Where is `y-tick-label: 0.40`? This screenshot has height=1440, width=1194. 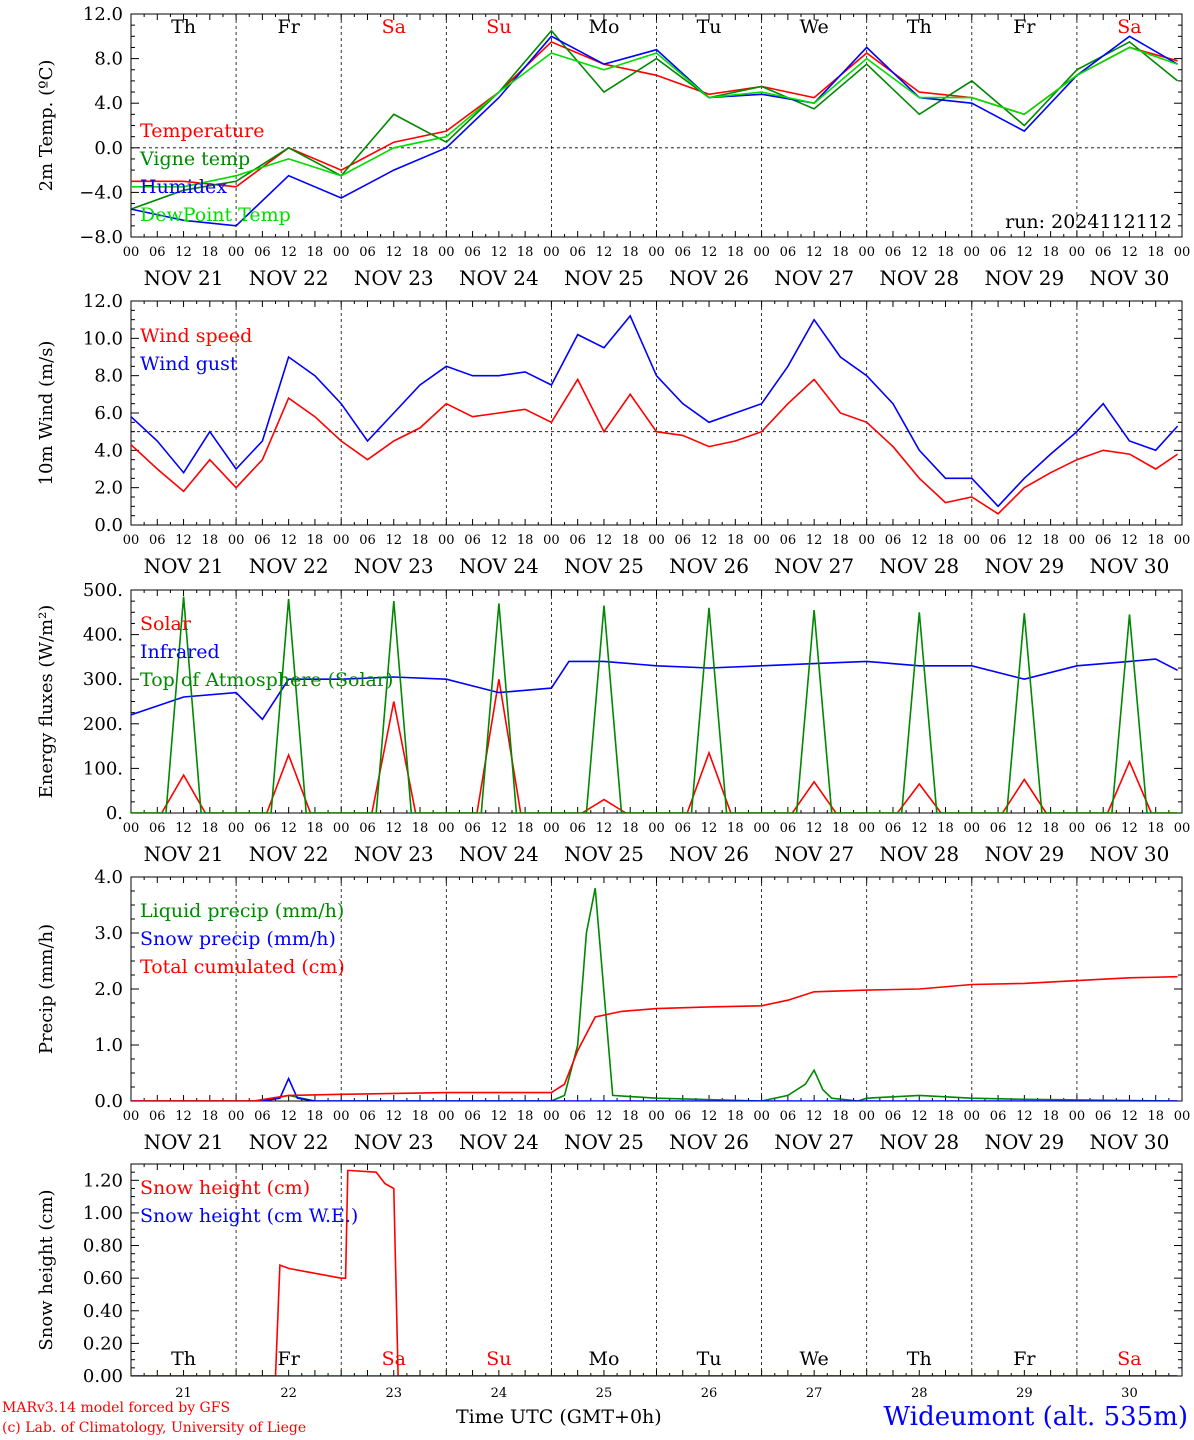
y-tick-label: 0.40 is located at coordinates (103, 1311).